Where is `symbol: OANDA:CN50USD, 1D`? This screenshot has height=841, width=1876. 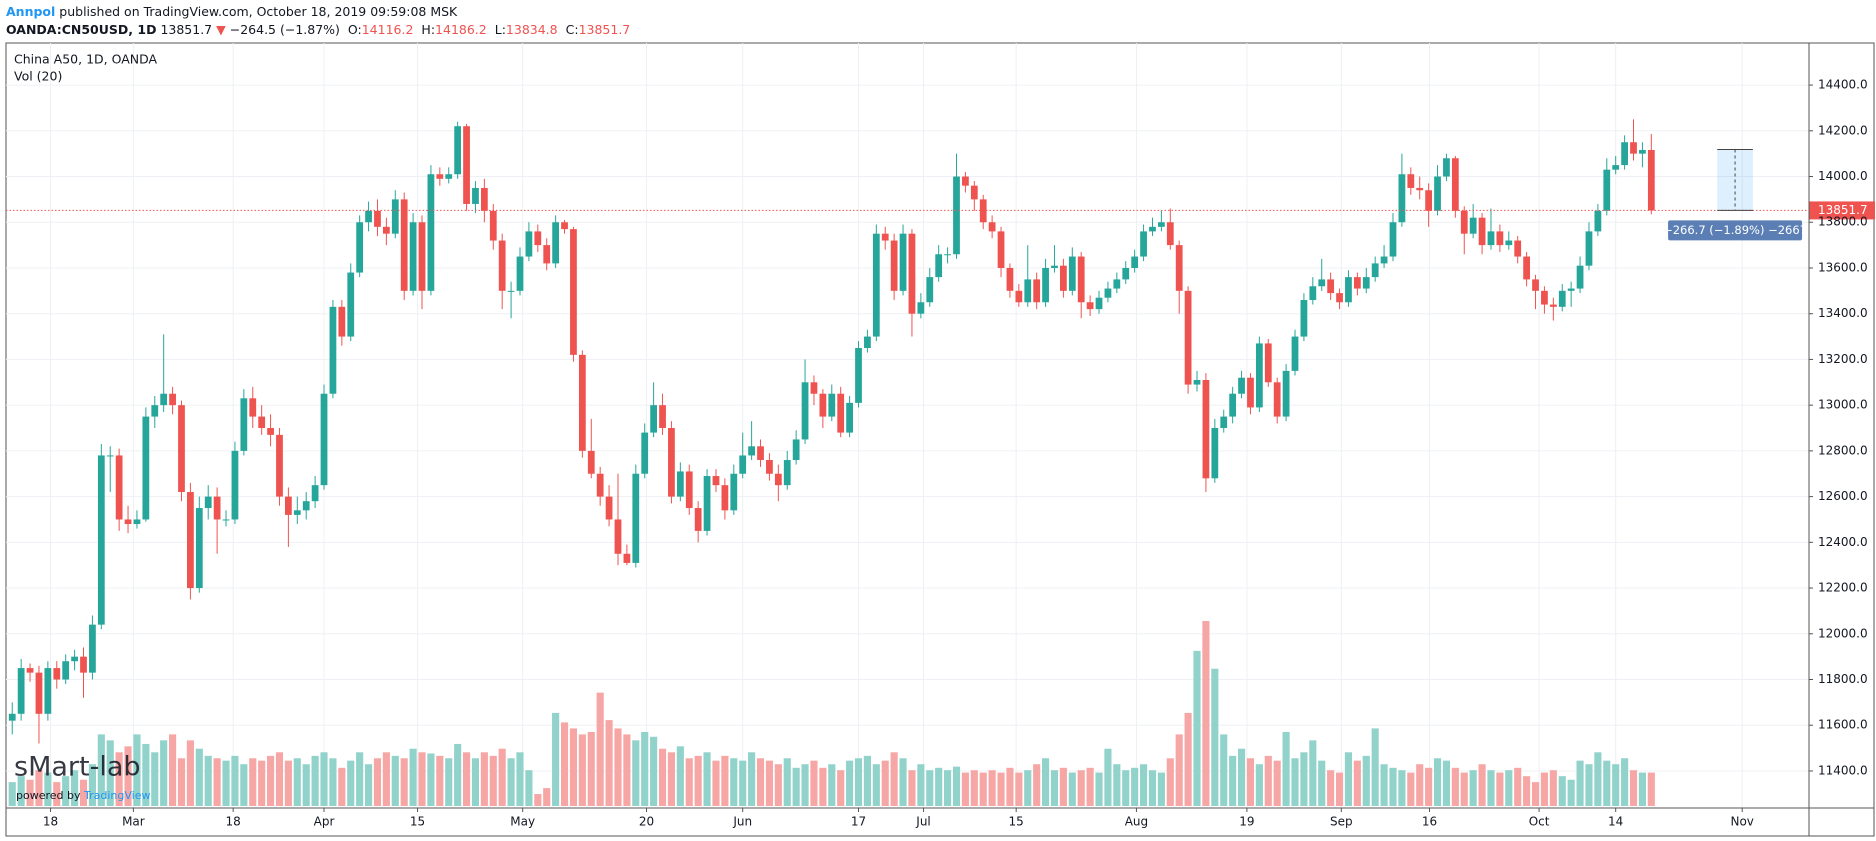
symbol: OANDA:CN50USD, 1D is located at coordinates (81, 29).